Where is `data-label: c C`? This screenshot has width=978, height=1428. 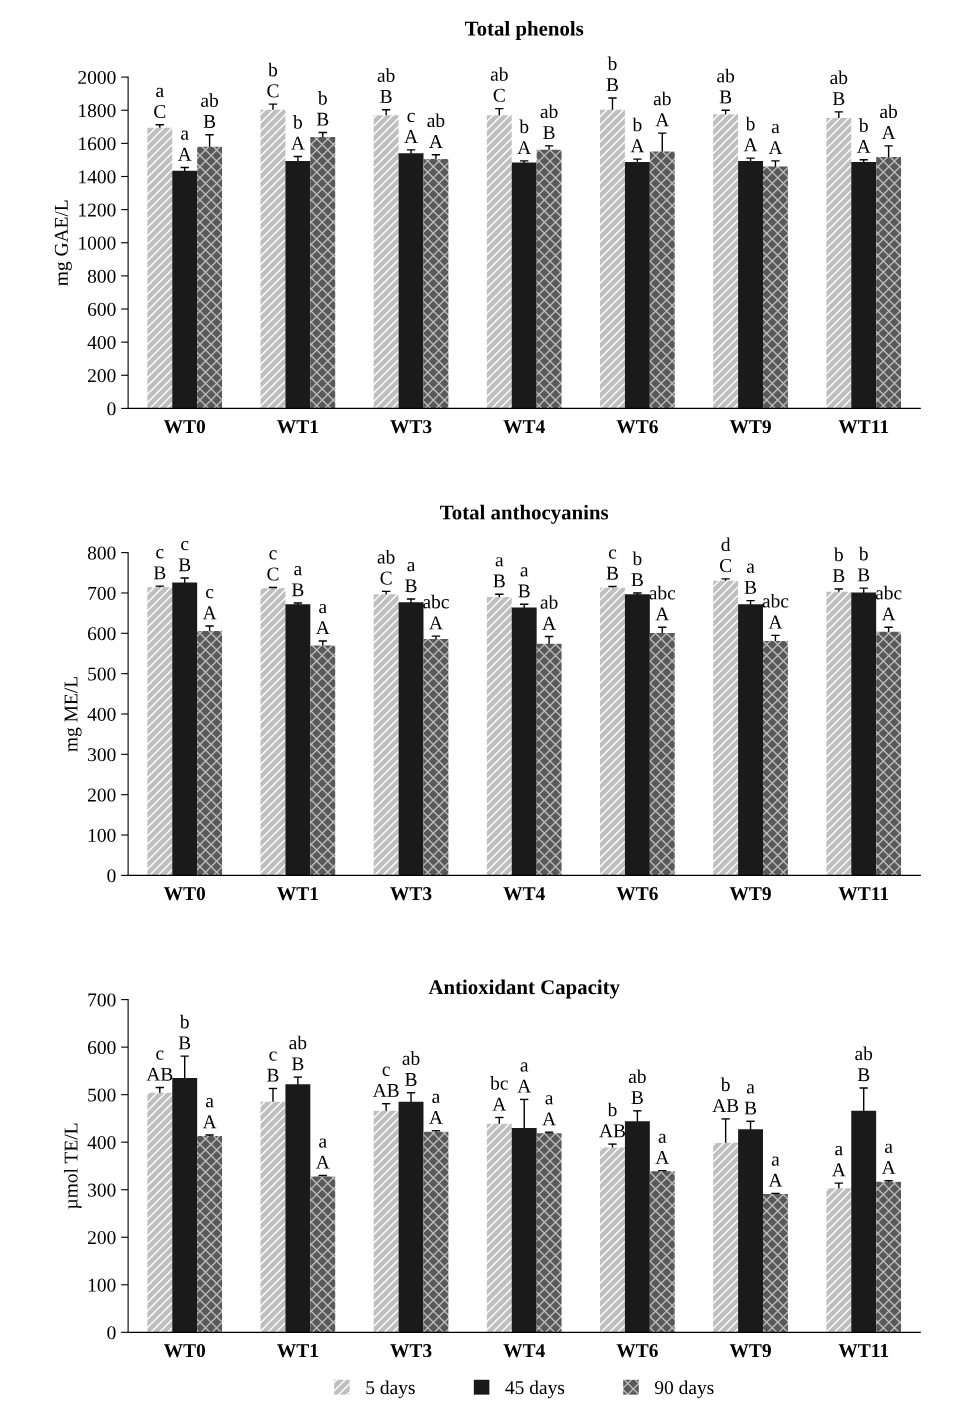
data-label: c C is located at coordinates (273, 565).